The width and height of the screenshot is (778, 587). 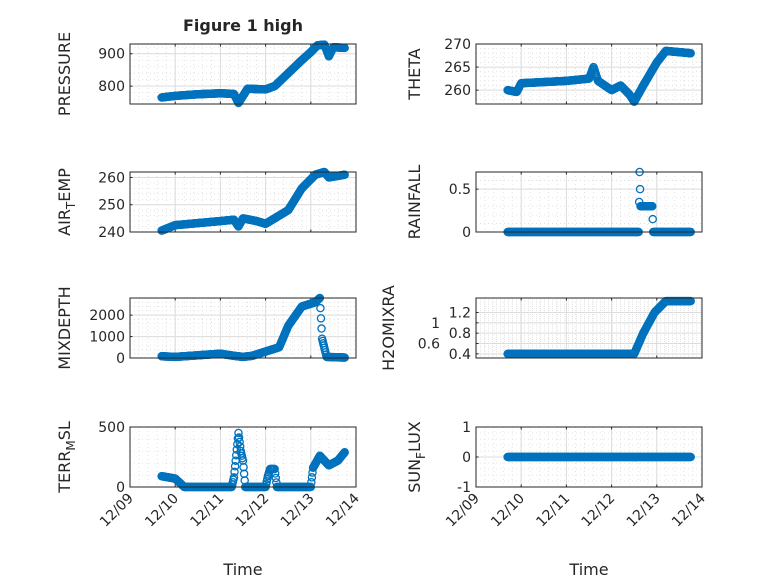 What do you see at coordinates (457, 68) in the screenshot?
I see `y-tick-label: 265` at bounding box center [457, 68].